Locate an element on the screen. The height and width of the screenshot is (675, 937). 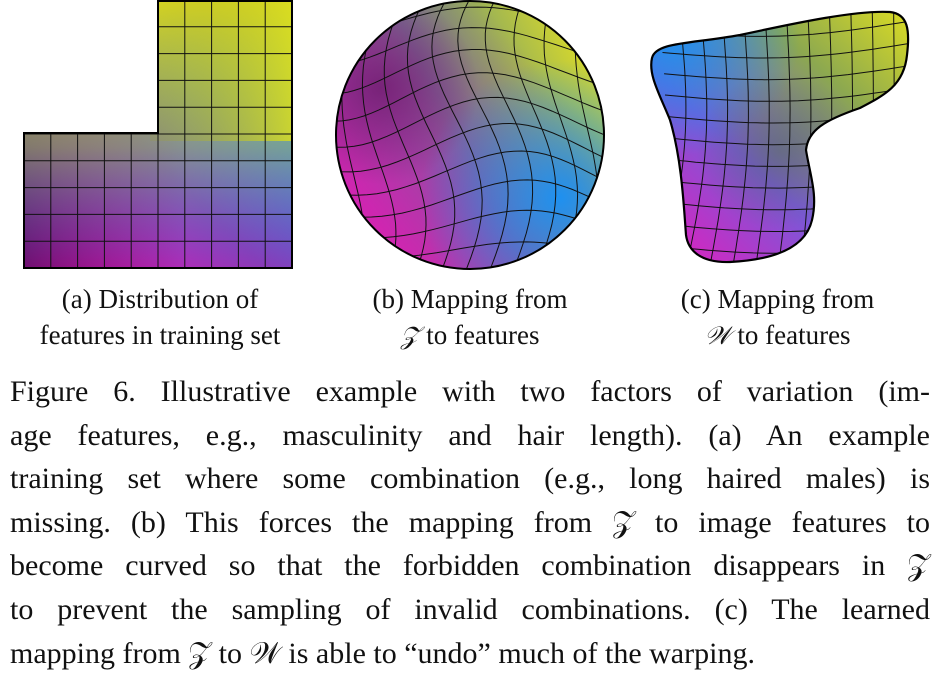
subcaption-c-line2-text: to features is located at coordinates (790, 335).